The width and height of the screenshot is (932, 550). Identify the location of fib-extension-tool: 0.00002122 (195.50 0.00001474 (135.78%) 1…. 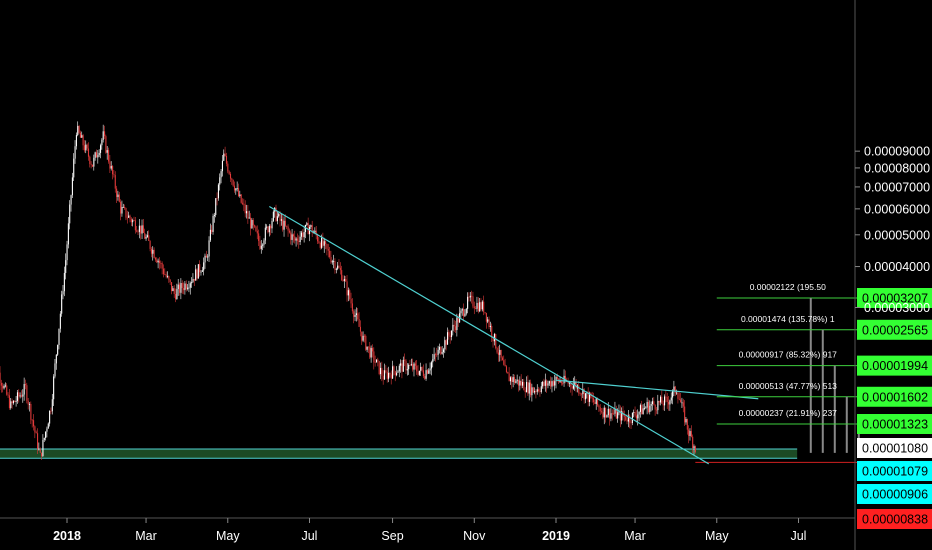
(788, 367).